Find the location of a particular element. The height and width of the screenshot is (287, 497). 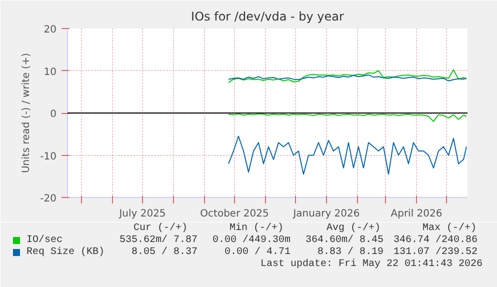

y-axis-title: Units read (-) / write (+) is located at coordinates (26, 113).